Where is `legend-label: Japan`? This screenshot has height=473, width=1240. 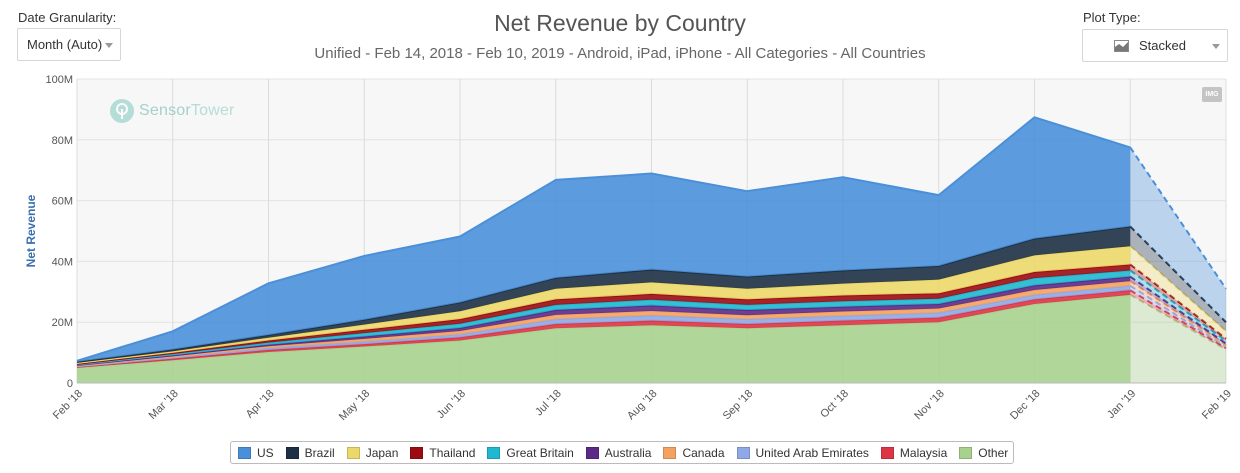 legend-label: Japan is located at coordinates (382, 452).